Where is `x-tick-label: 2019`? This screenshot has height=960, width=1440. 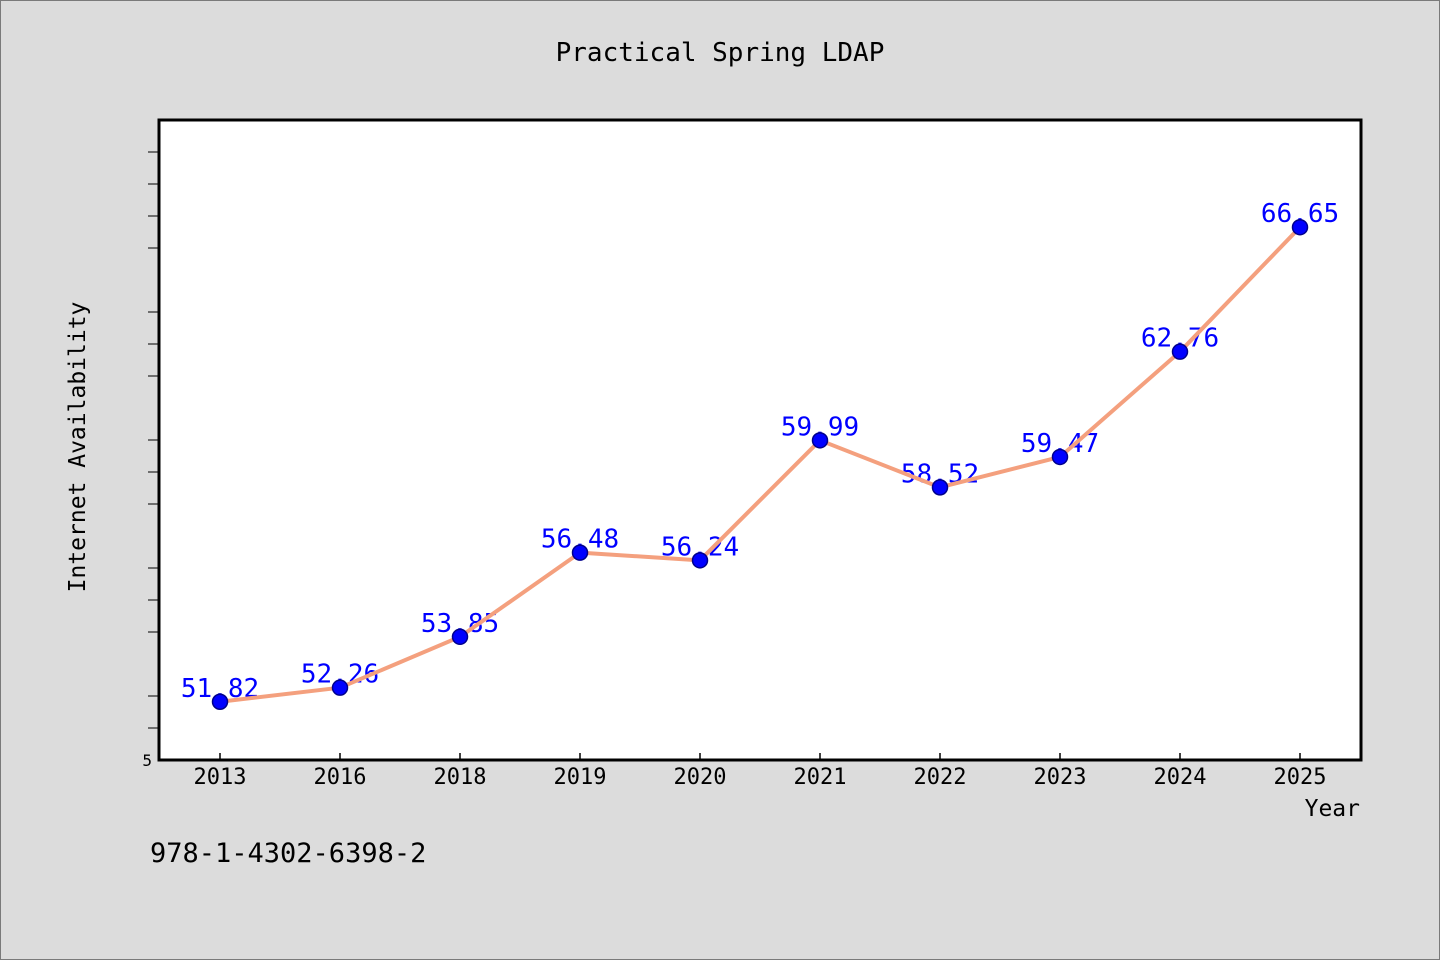 x-tick-label: 2019 is located at coordinates (580, 777).